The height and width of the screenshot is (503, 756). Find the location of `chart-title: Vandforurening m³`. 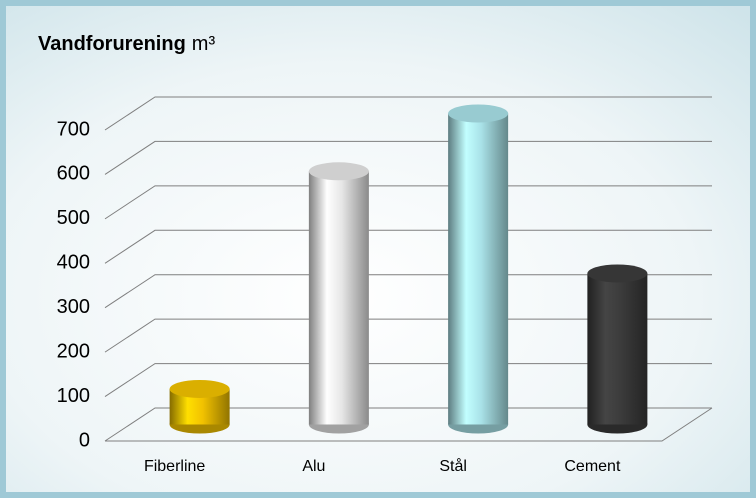

chart-title: Vandforurening m³ is located at coordinates (126, 44).